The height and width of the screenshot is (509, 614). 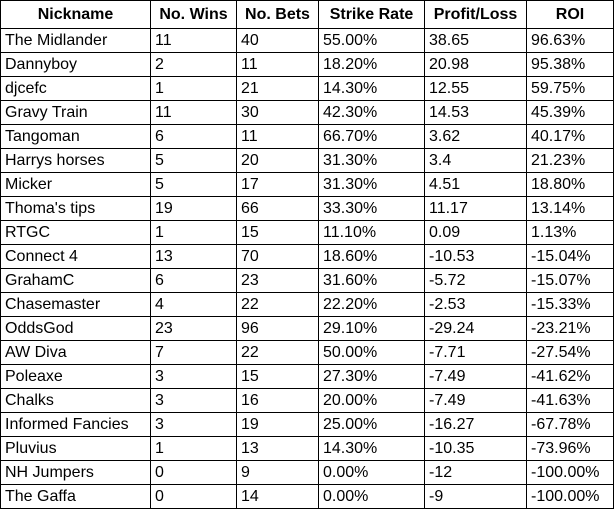 I want to click on table-cell: Chasemaster, so click(x=75, y=304).